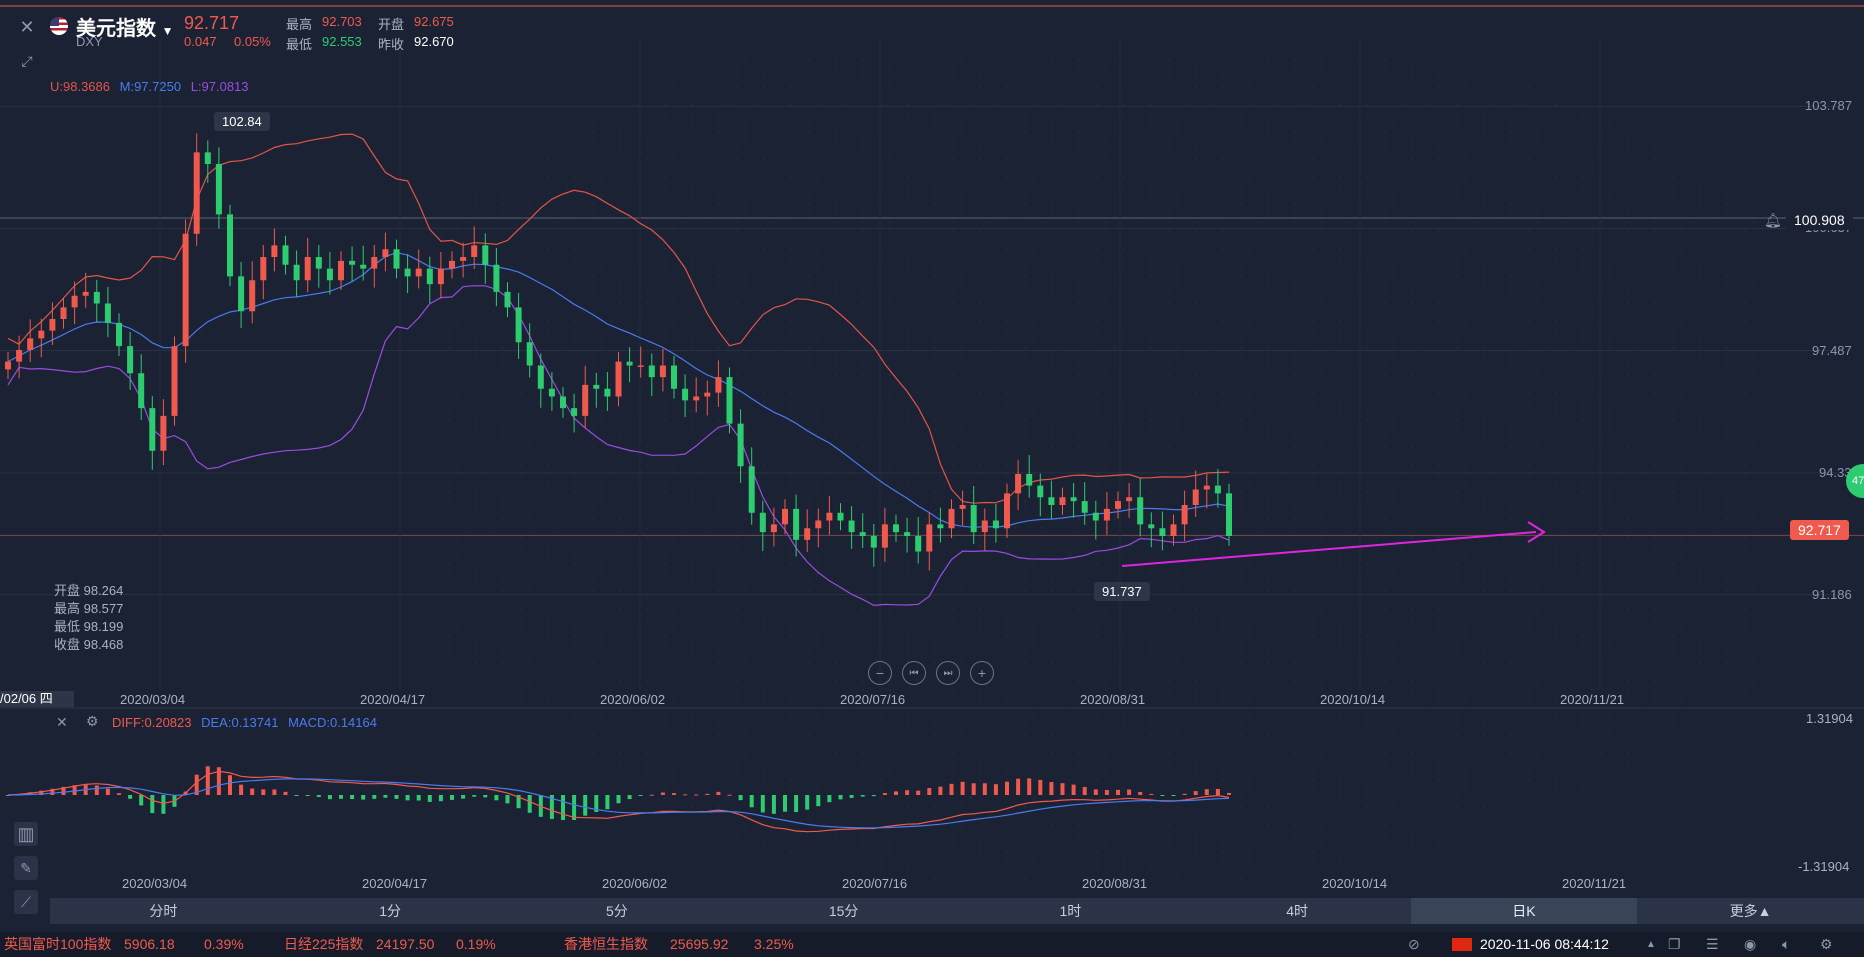 This screenshot has width=1864, height=957. What do you see at coordinates (982, 673) in the screenshot?
I see `zoom-in-icon: +` at bounding box center [982, 673].